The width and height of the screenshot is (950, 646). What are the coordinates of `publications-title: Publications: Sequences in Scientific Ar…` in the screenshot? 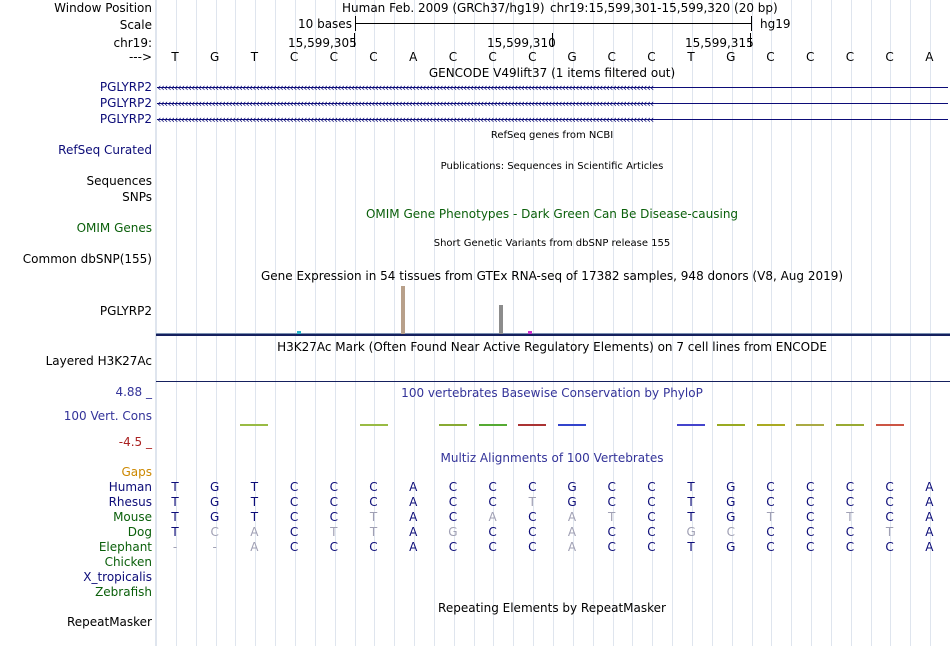 It's located at (552, 166).